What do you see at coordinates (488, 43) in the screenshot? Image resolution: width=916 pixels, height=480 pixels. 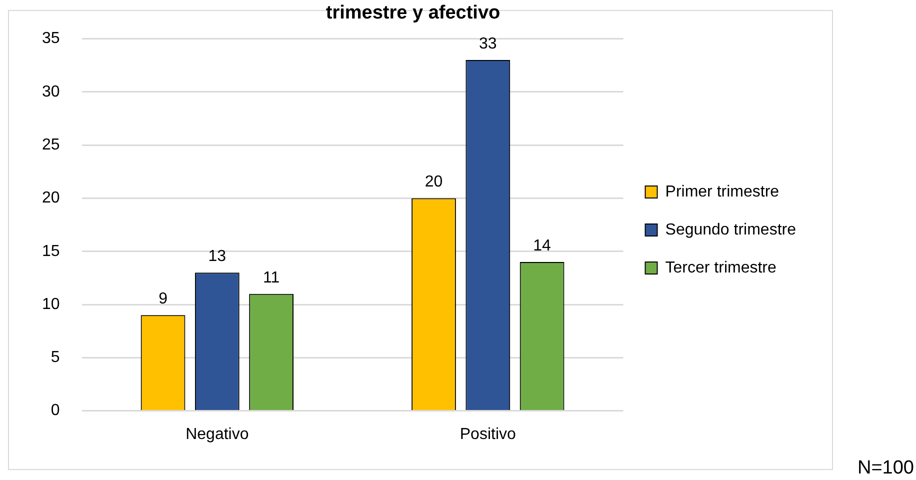 I see `data-label: 33` at bounding box center [488, 43].